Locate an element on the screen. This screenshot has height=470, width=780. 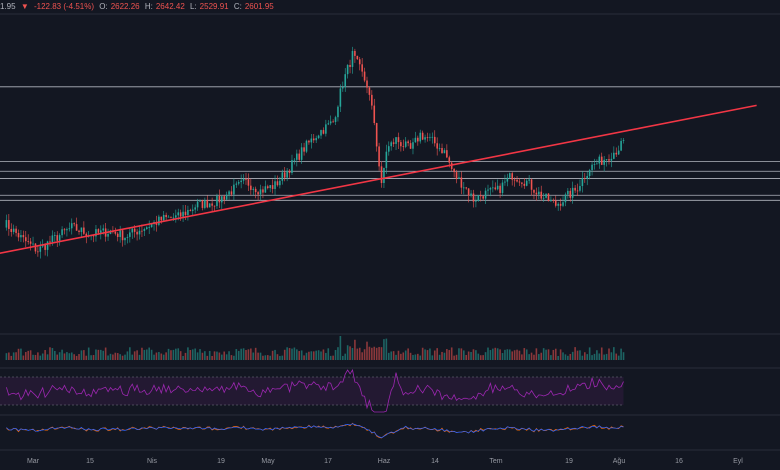
price-change: -122.83 (-4.51%) is located at coordinates (63, 6).